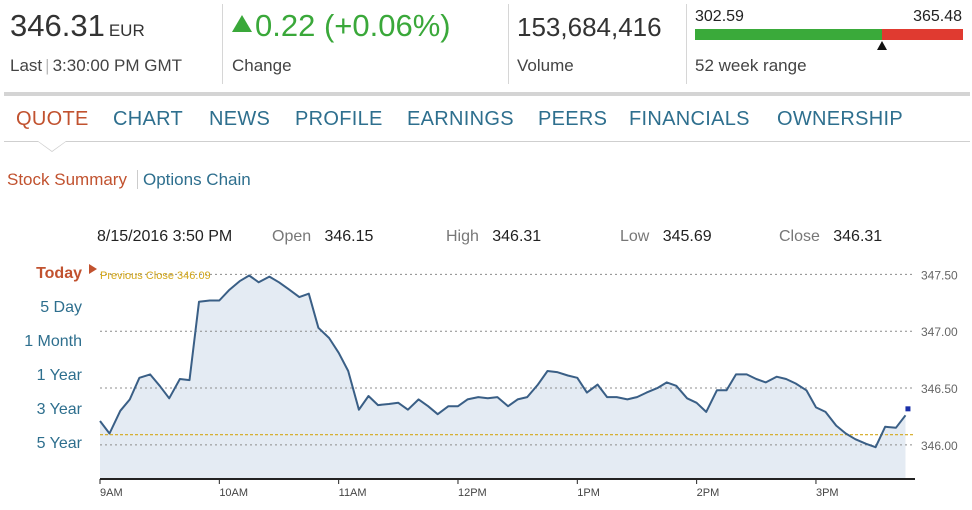 Image resolution: width=972 pixels, height=510 pixels. Describe the element at coordinates (77, 25) in the screenshot. I see `last-price: 346.31 EUR` at that location.